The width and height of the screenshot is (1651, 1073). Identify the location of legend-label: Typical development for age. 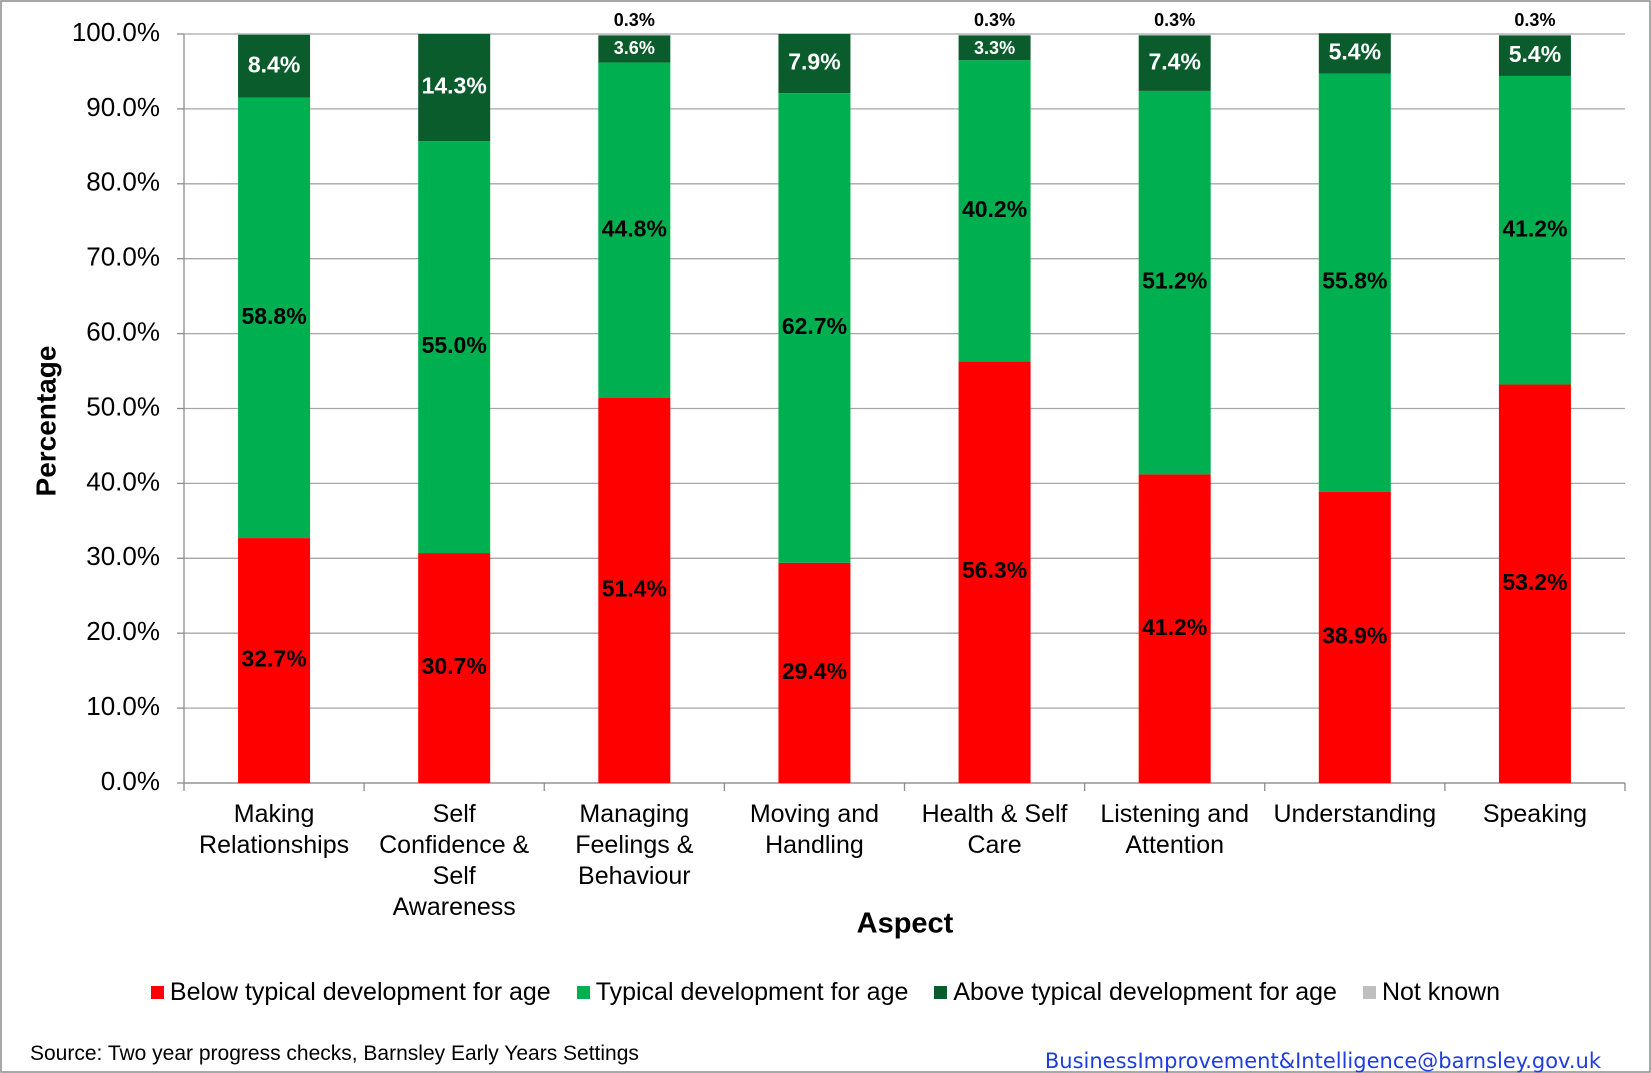
(752, 992).